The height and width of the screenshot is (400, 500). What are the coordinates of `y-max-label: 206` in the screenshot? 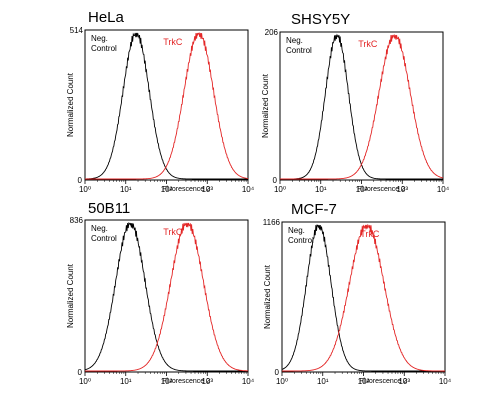 It's located at (272, 32).